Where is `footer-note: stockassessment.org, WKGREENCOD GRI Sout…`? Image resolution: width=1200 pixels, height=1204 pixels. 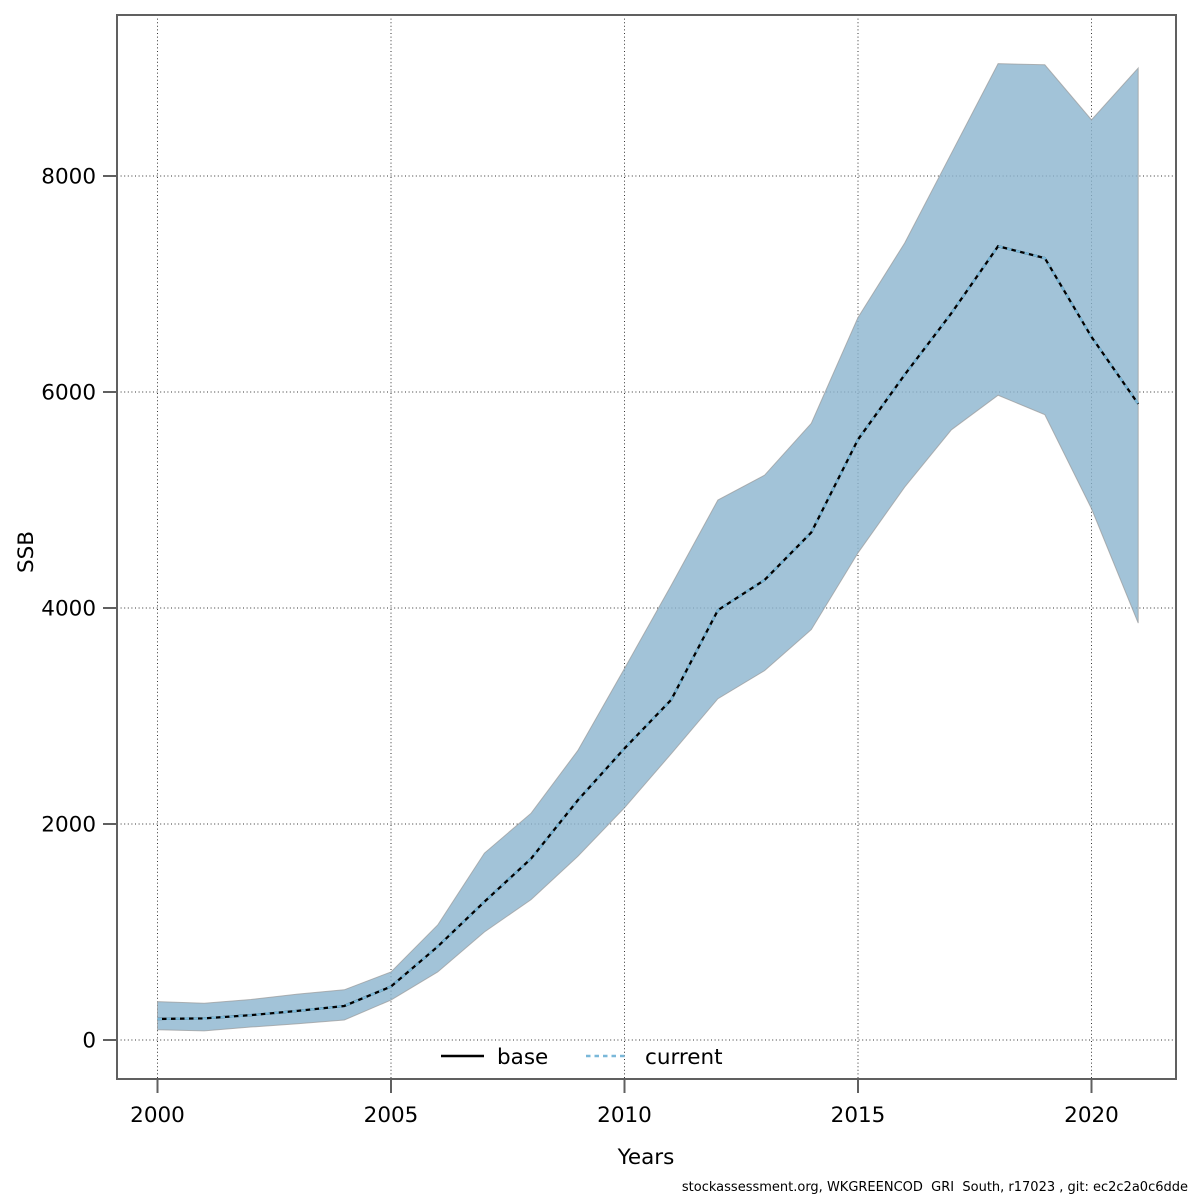
footer-note: stockassessment.org, WKGREENCOD GRI Sout… is located at coordinates (935, 1187).